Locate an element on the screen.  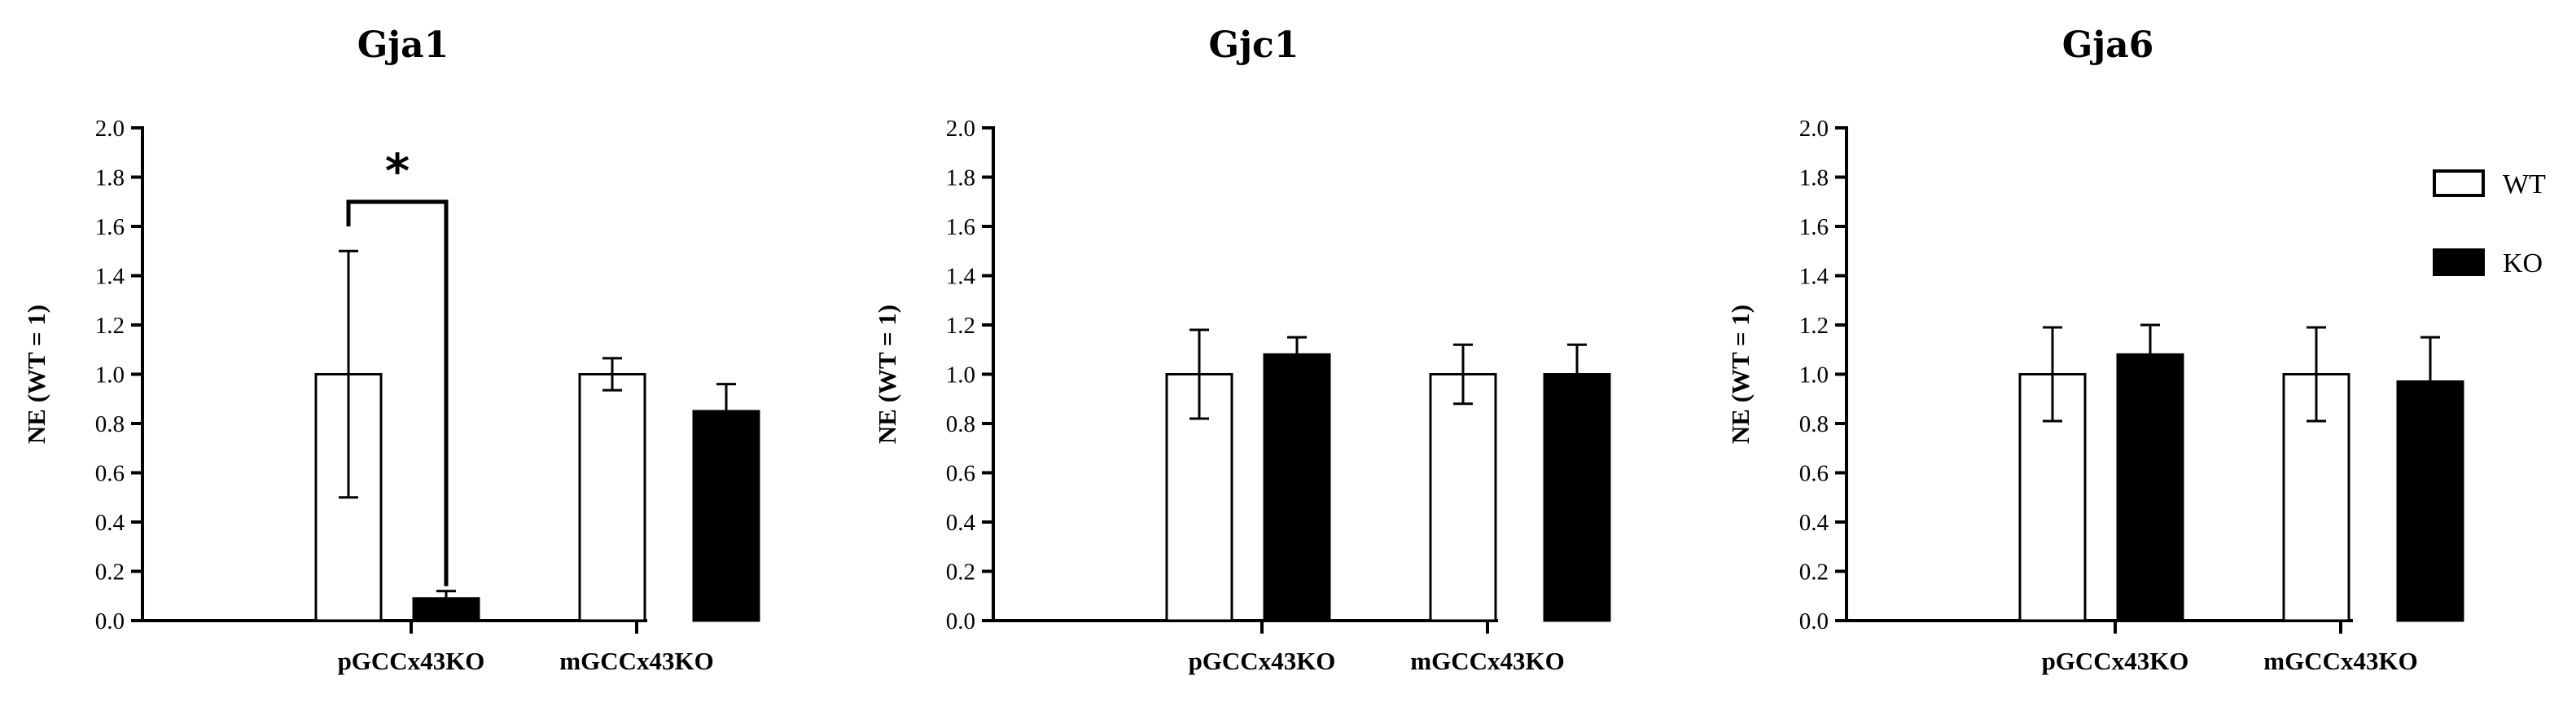
chart-title: Gjc1 is located at coordinates (1254, 45).